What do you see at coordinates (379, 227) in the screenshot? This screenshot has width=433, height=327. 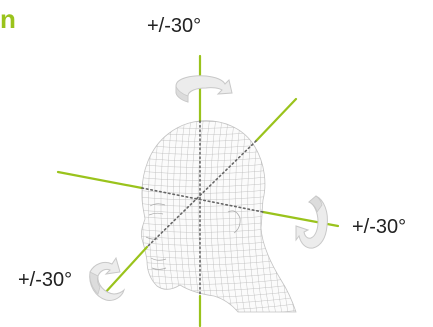 I see `horizontal-axis-angle-label: +/-30°` at bounding box center [379, 227].